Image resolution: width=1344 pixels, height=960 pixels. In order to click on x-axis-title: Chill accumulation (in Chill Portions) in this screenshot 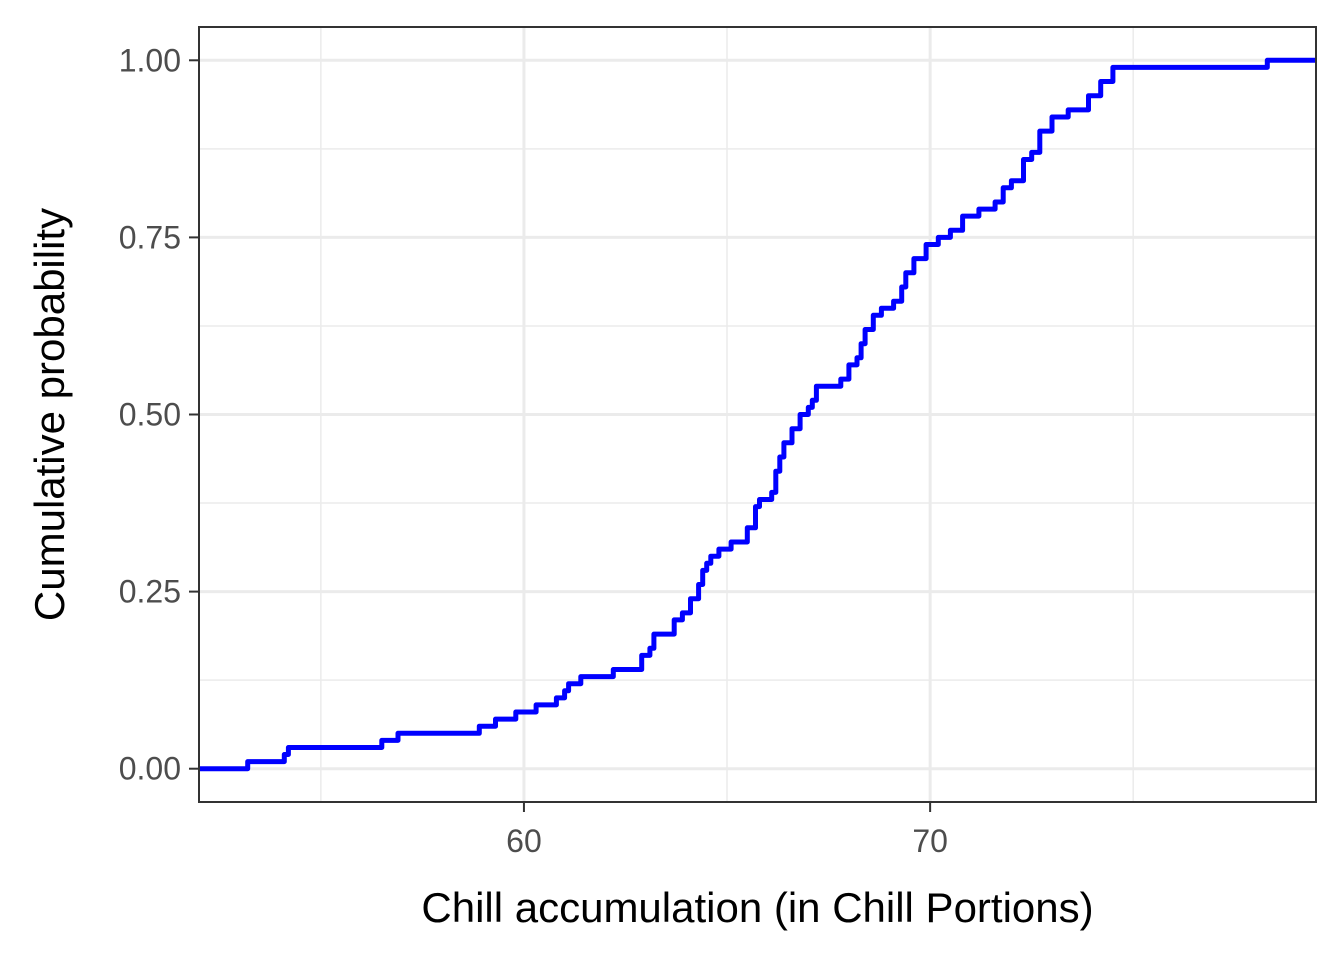, I will do `click(757, 907)`.